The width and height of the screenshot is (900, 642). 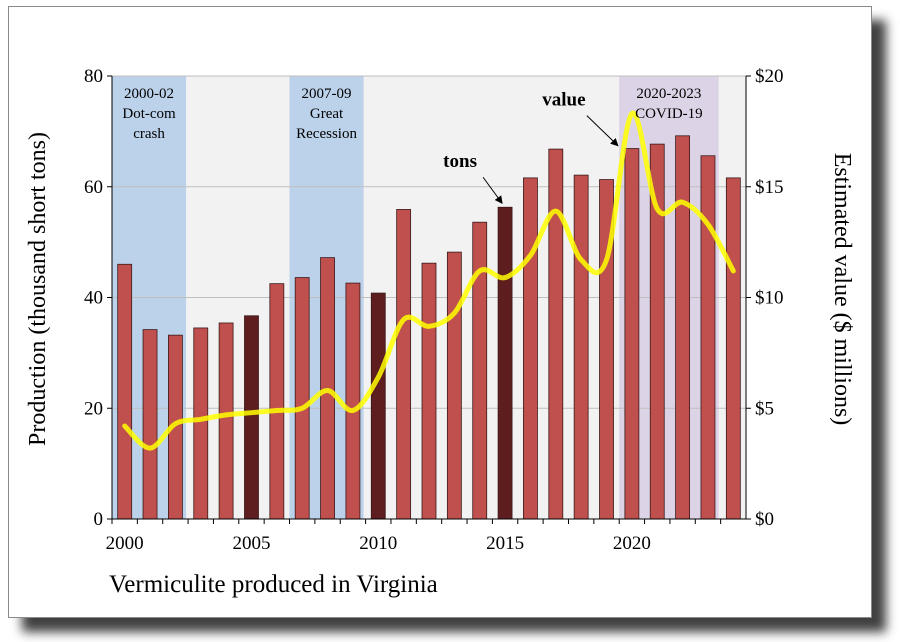 I want to click on bar-2007, so click(x=302, y=398).